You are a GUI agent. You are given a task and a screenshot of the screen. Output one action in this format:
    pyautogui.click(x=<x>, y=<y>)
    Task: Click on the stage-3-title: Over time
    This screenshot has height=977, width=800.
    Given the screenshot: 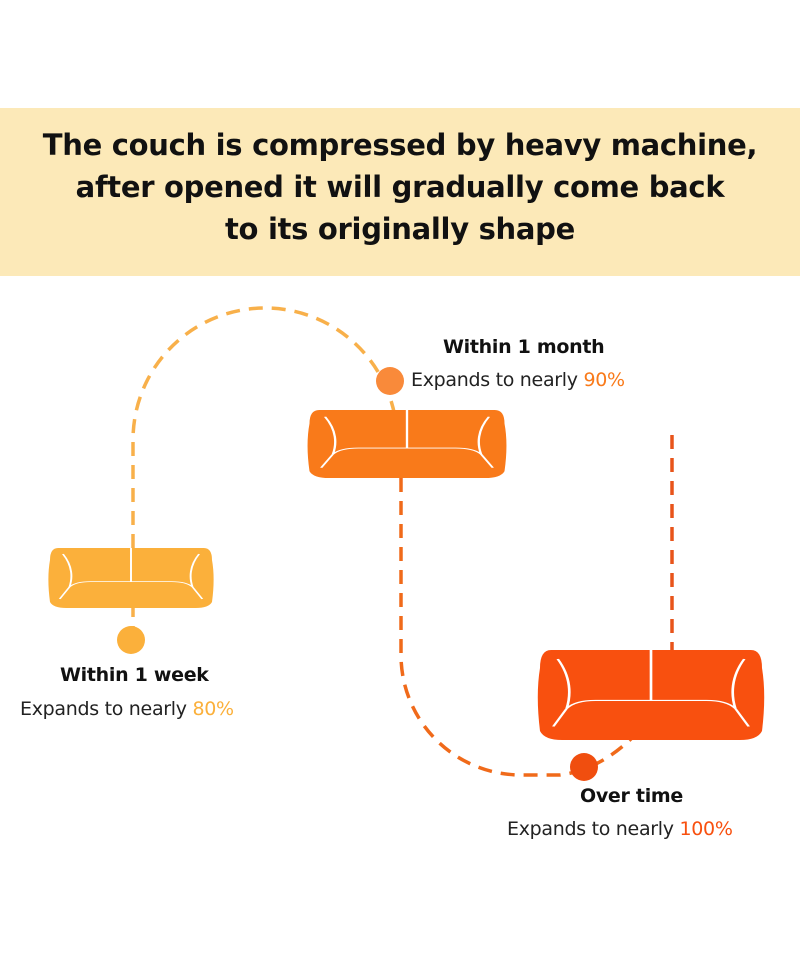 What is the action you would take?
    pyautogui.click(x=631, y=796)
    